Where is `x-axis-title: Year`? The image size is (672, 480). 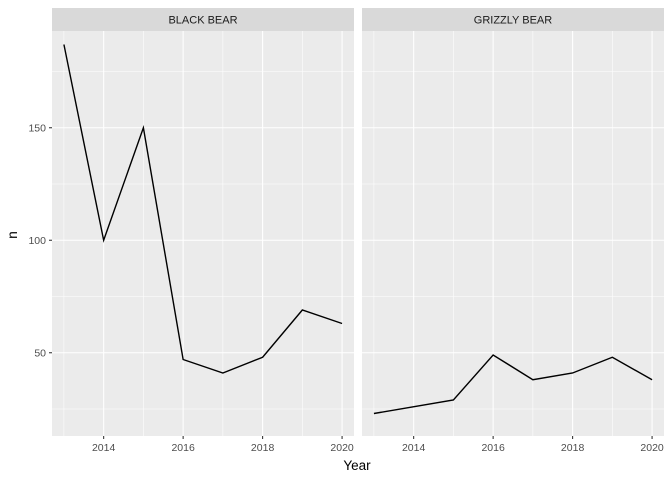 x-axis-title: Year is located at coordinates (357, 465).